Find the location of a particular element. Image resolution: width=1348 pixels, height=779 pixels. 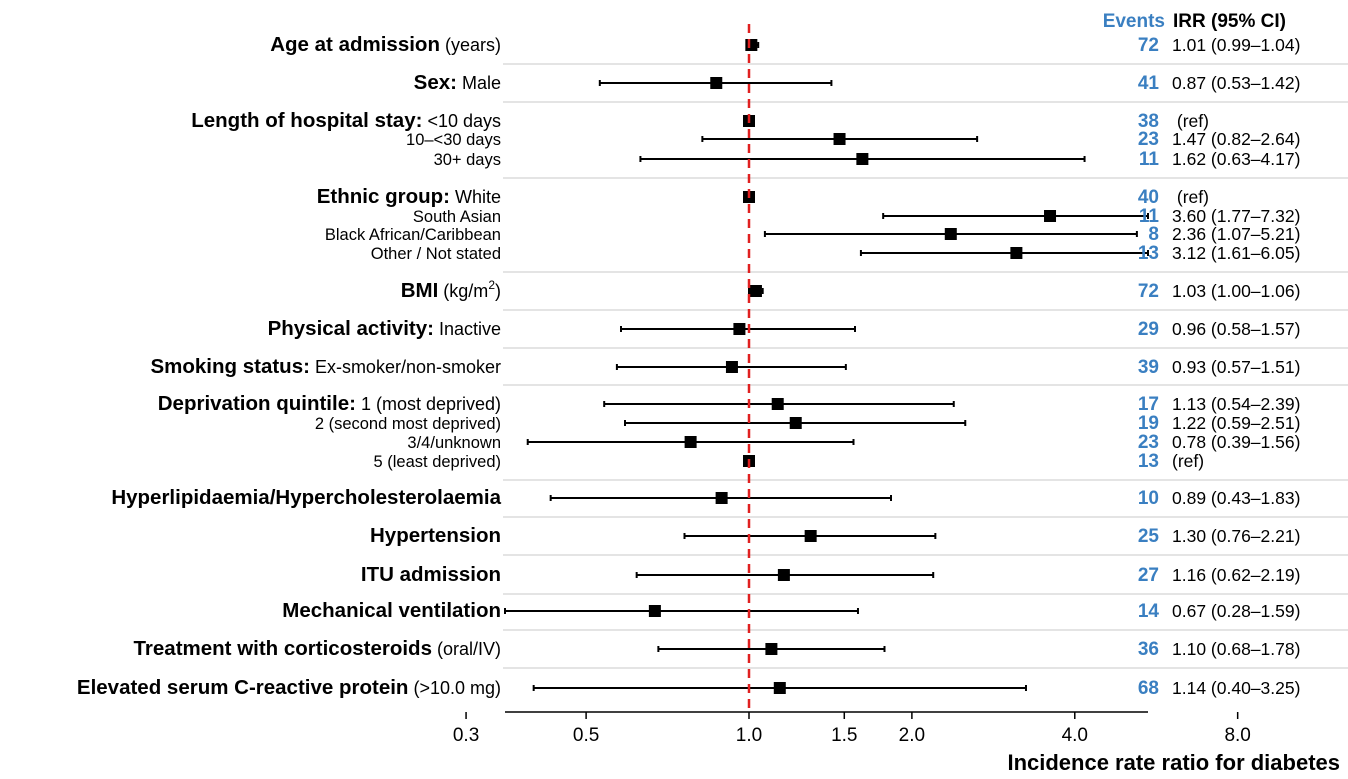

x-tick-label: 8.0 is located at coordinates (1237, 735).